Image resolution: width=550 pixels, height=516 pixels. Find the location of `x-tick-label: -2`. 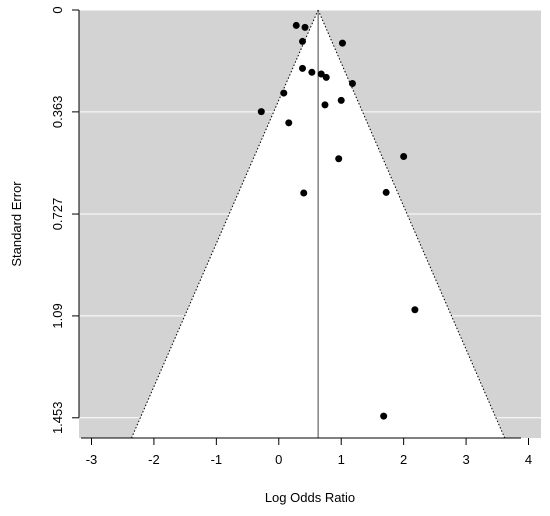

x-tick-label: -2 is located at coordinates (154, 459).